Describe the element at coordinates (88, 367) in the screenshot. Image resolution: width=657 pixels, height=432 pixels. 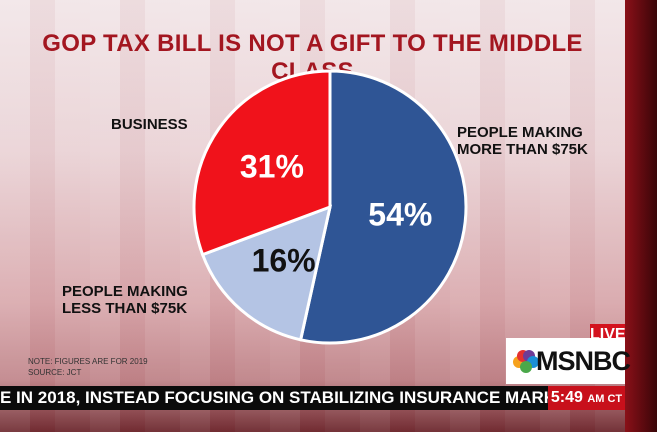
I see `chart-notes: NOTE: FIGURES ARE FOR 2019 SOURCE: JCT` at that location.